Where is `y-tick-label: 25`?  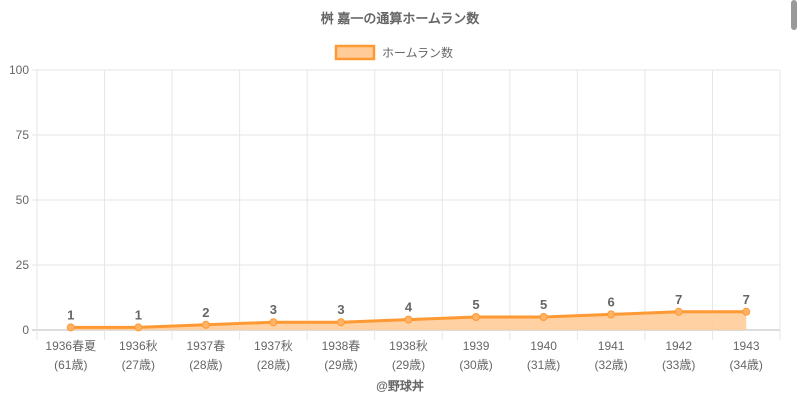 y-tick-label: 25 is located at coordinates (23, 265).